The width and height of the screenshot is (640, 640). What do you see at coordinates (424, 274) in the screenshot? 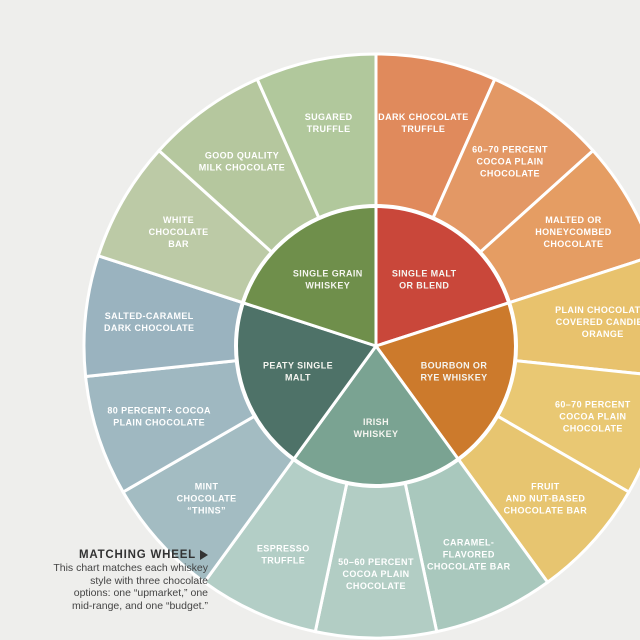
I see `whiskey-label-line: SINGLE MALT` at bounding box center [424, 274].